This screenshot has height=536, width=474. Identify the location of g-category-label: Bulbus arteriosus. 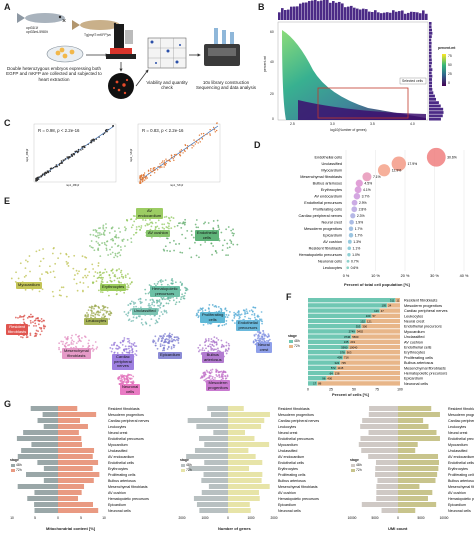
(292, 481).